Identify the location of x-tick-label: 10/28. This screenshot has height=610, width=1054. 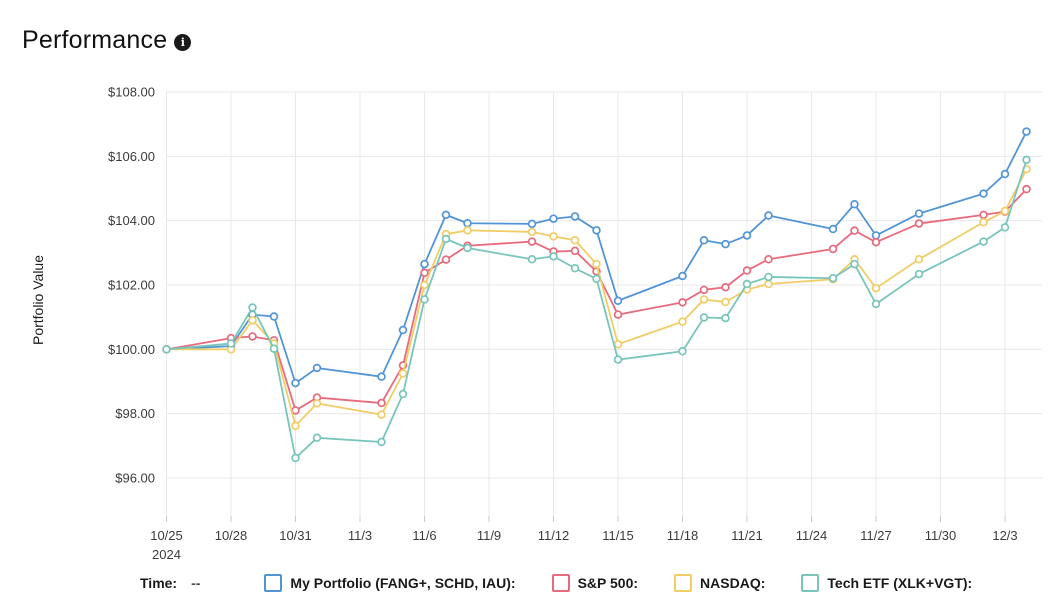
(231, 535).